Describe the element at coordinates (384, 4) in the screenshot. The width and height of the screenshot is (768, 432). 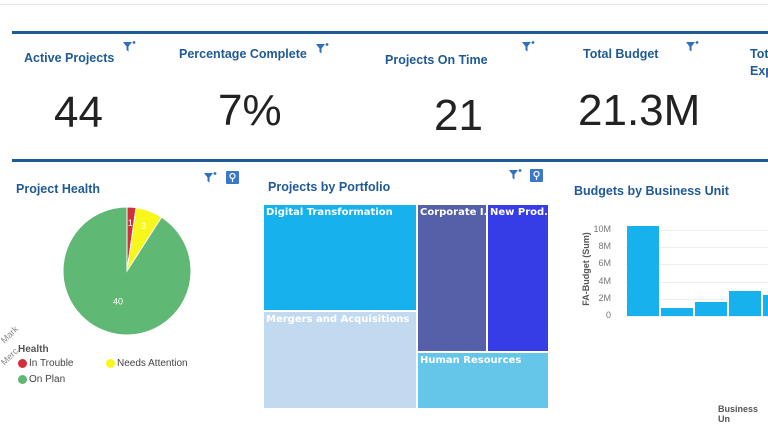
I see `top-divider` at that location.